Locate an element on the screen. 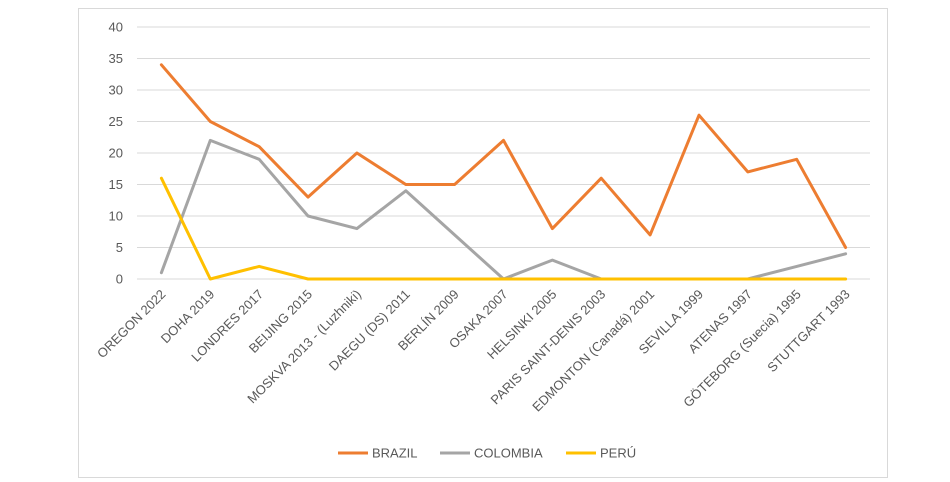 This screenshot has height=482, width=950. y-tick-label: 20 is located at coordinates (116, 153).